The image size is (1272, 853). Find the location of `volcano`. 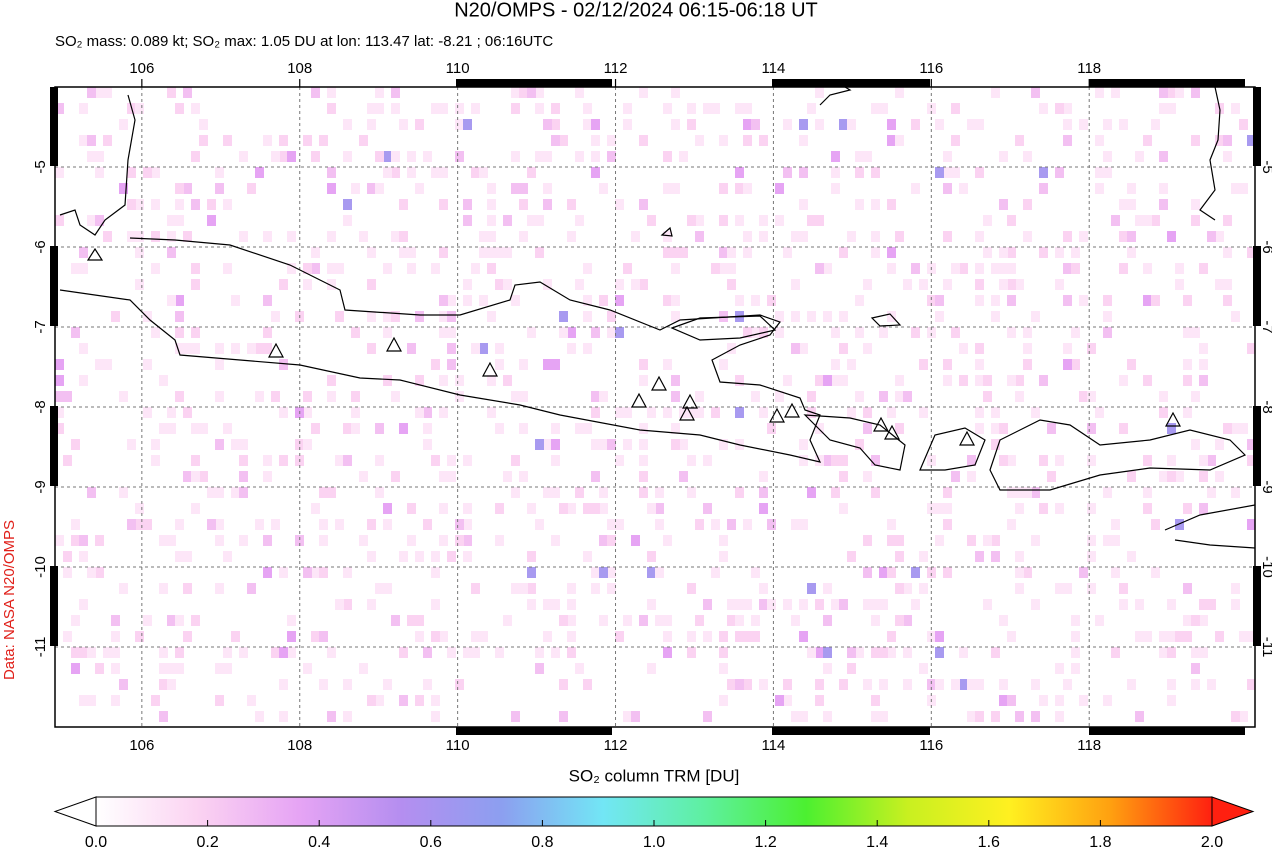

volcano is located at coordinates (95, 254).